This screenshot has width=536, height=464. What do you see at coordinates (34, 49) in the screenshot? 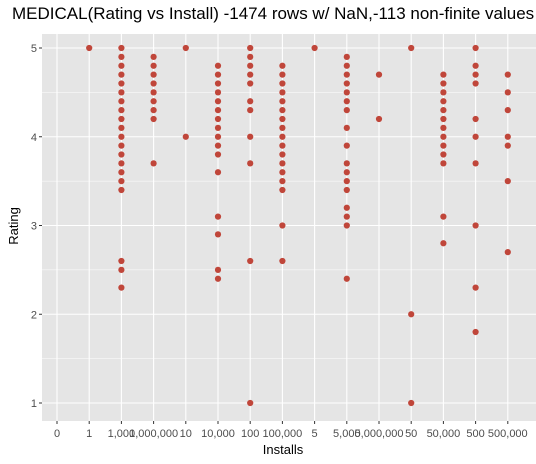
I see `y-tick-label: 5` at bounding box center [34, 49].